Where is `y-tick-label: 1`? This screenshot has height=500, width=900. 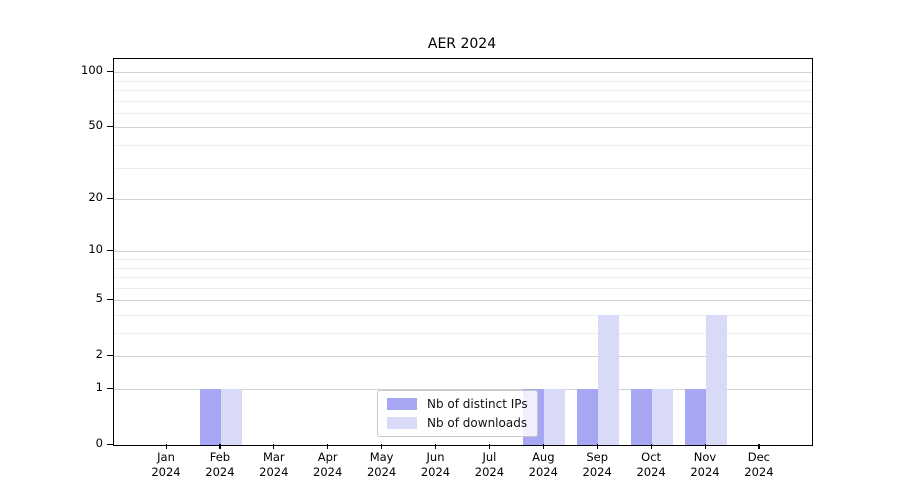
y-tick-label: 1 is located at coordinates (99, 387).